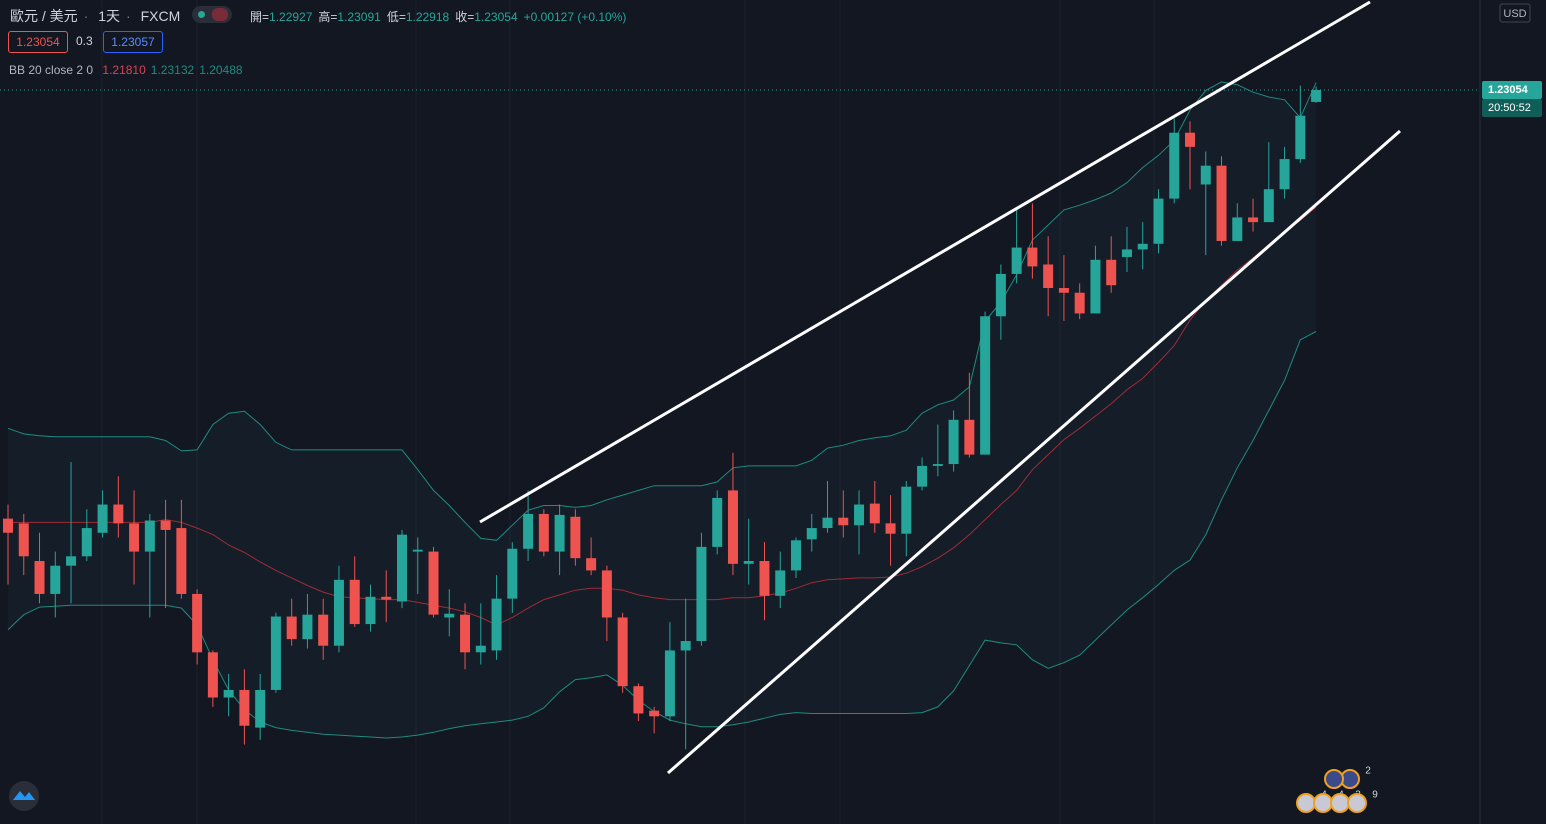  I want to click on event-count: 9, so click(1375, 795).